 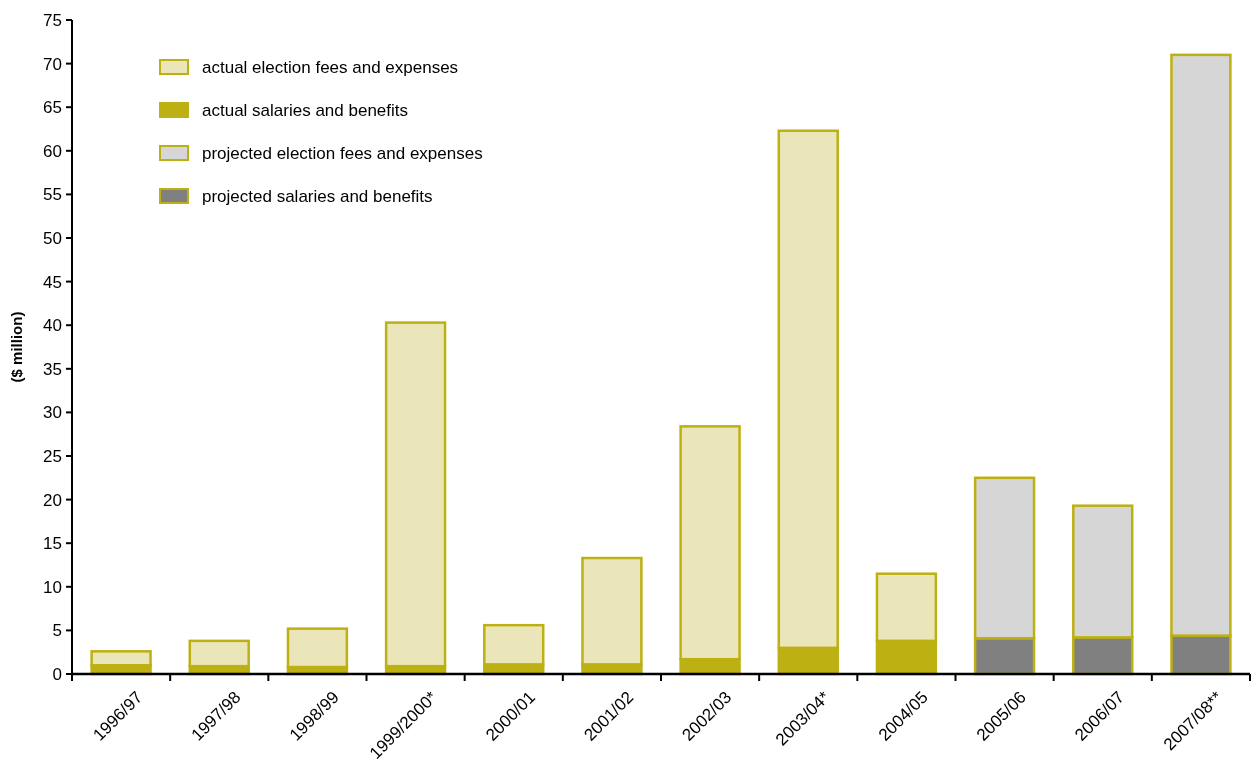 What do you see at coordinates (52, 587) in the screenshot?
I see `y-tick-label: 10` at bounding box center [52, 587].